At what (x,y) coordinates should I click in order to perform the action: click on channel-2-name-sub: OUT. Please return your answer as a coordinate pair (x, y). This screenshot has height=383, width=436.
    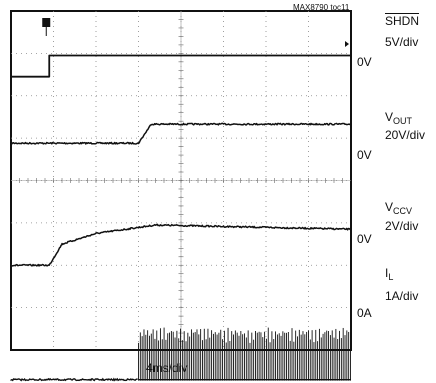
    Looking at the image, I should click on (403, 121).